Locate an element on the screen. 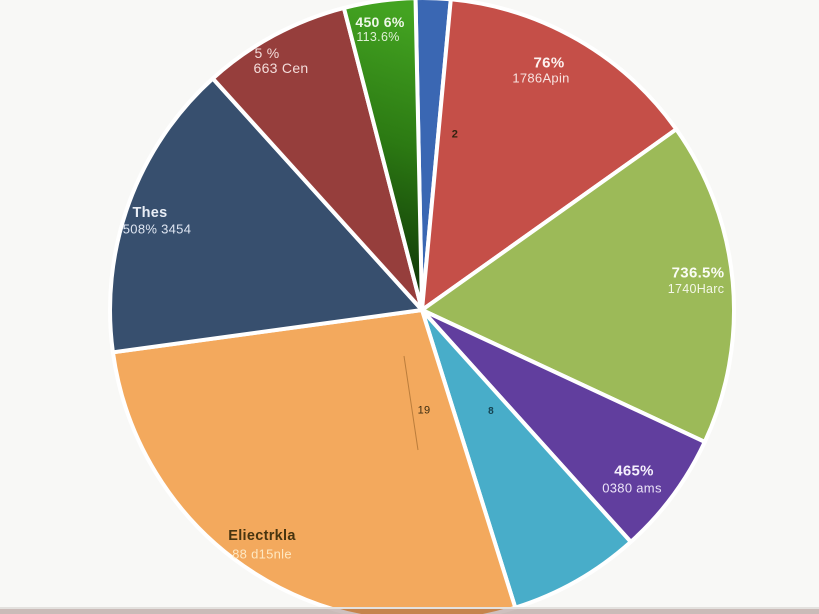  bottom-divider-line is located at coordinates (409, 608).